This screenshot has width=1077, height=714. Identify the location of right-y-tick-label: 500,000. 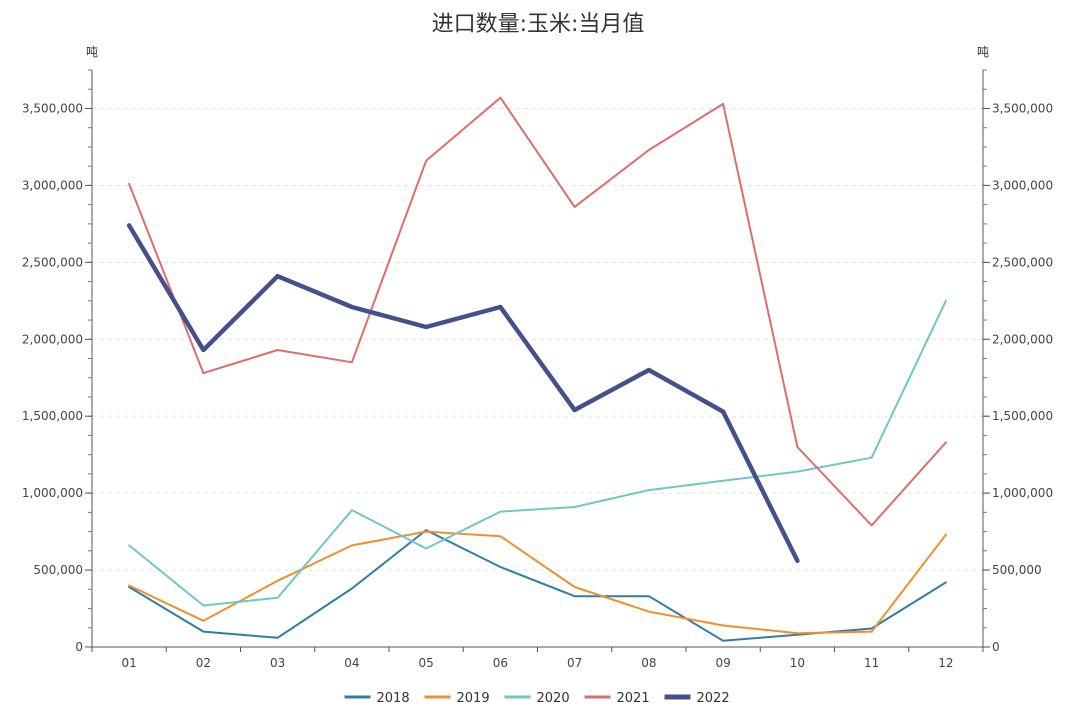
(1017, 570).